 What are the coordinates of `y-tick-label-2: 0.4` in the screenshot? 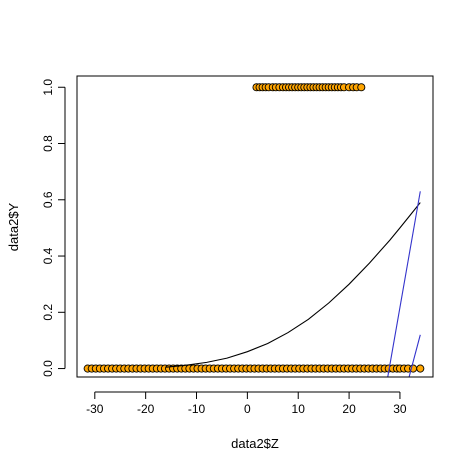 It's located at (48, 255).